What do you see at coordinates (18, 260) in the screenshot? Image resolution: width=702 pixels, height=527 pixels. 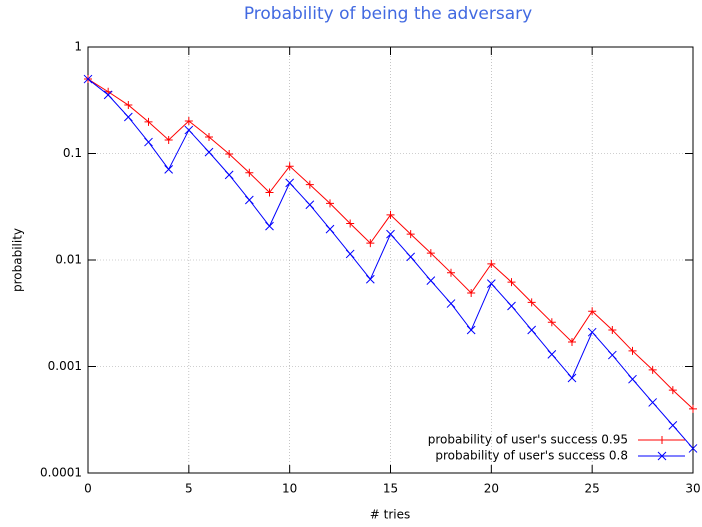 I see `y-axis-label: probability` at bounding box center [18, 260].